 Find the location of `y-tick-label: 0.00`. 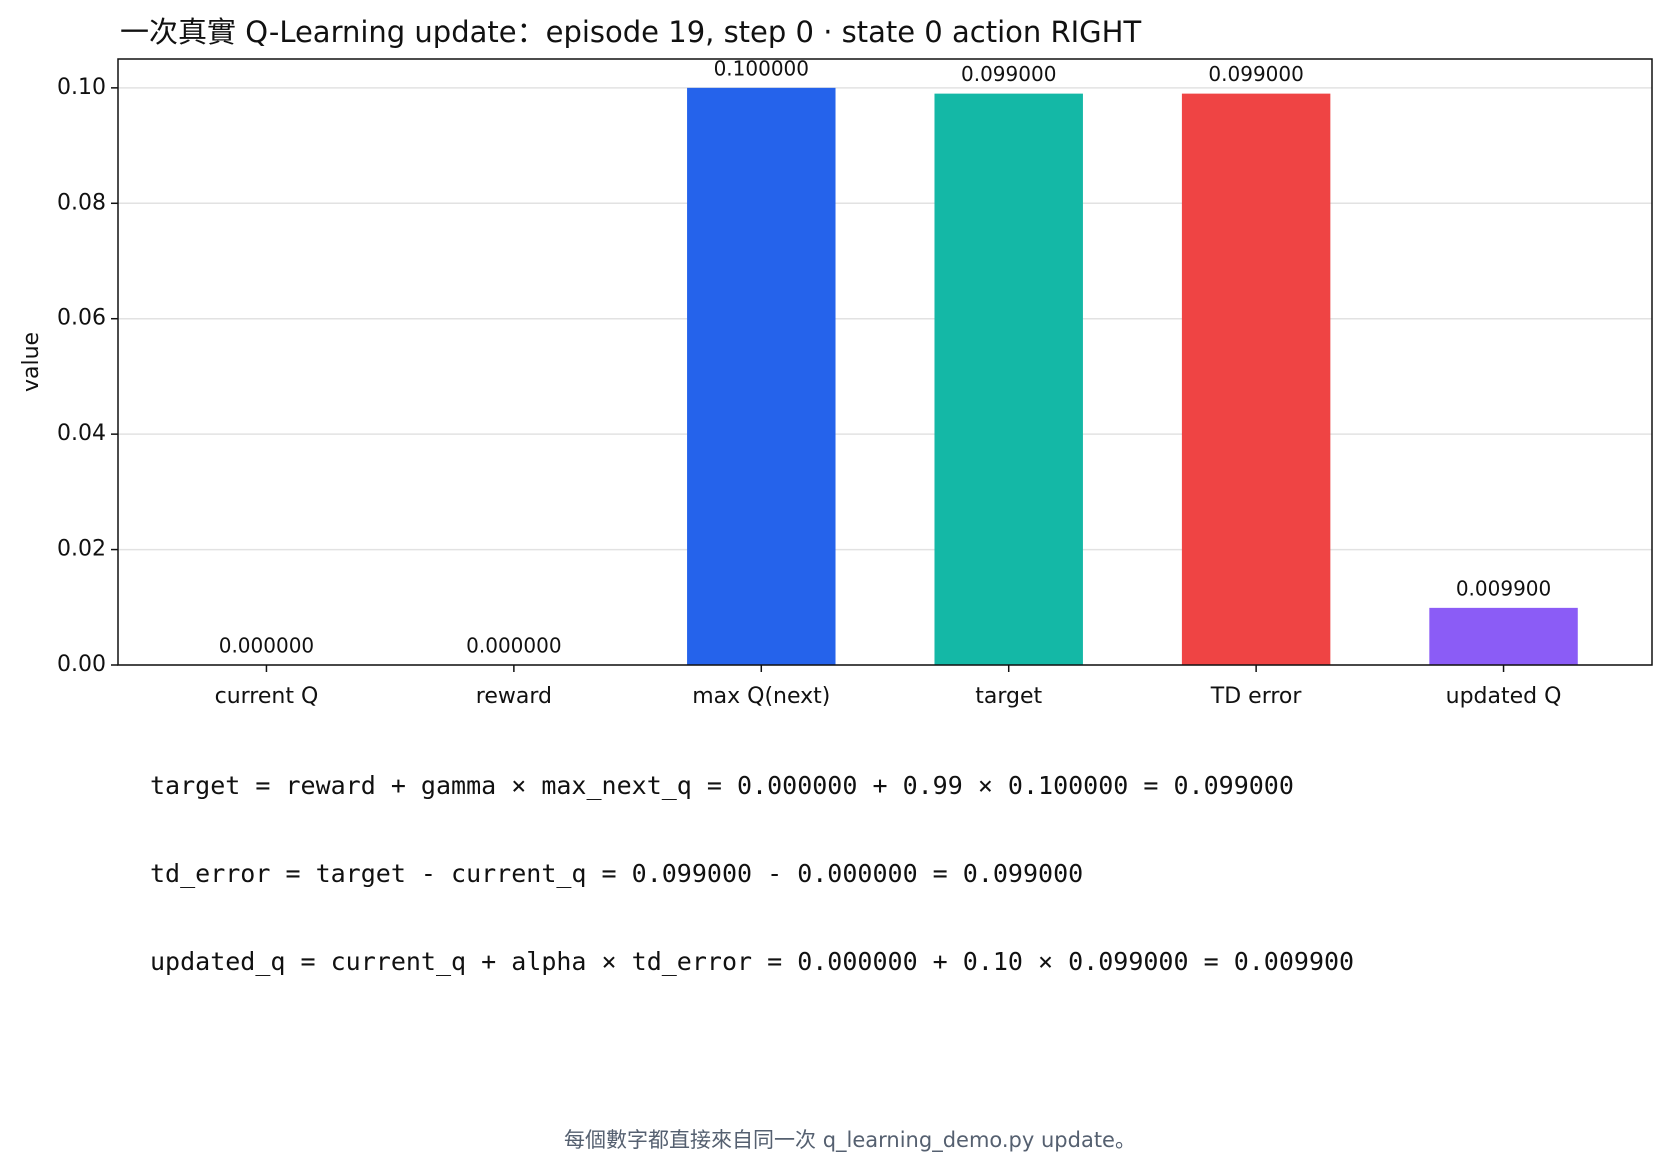

y-tick-label: 0.00 is located at coordinates (81, 664).